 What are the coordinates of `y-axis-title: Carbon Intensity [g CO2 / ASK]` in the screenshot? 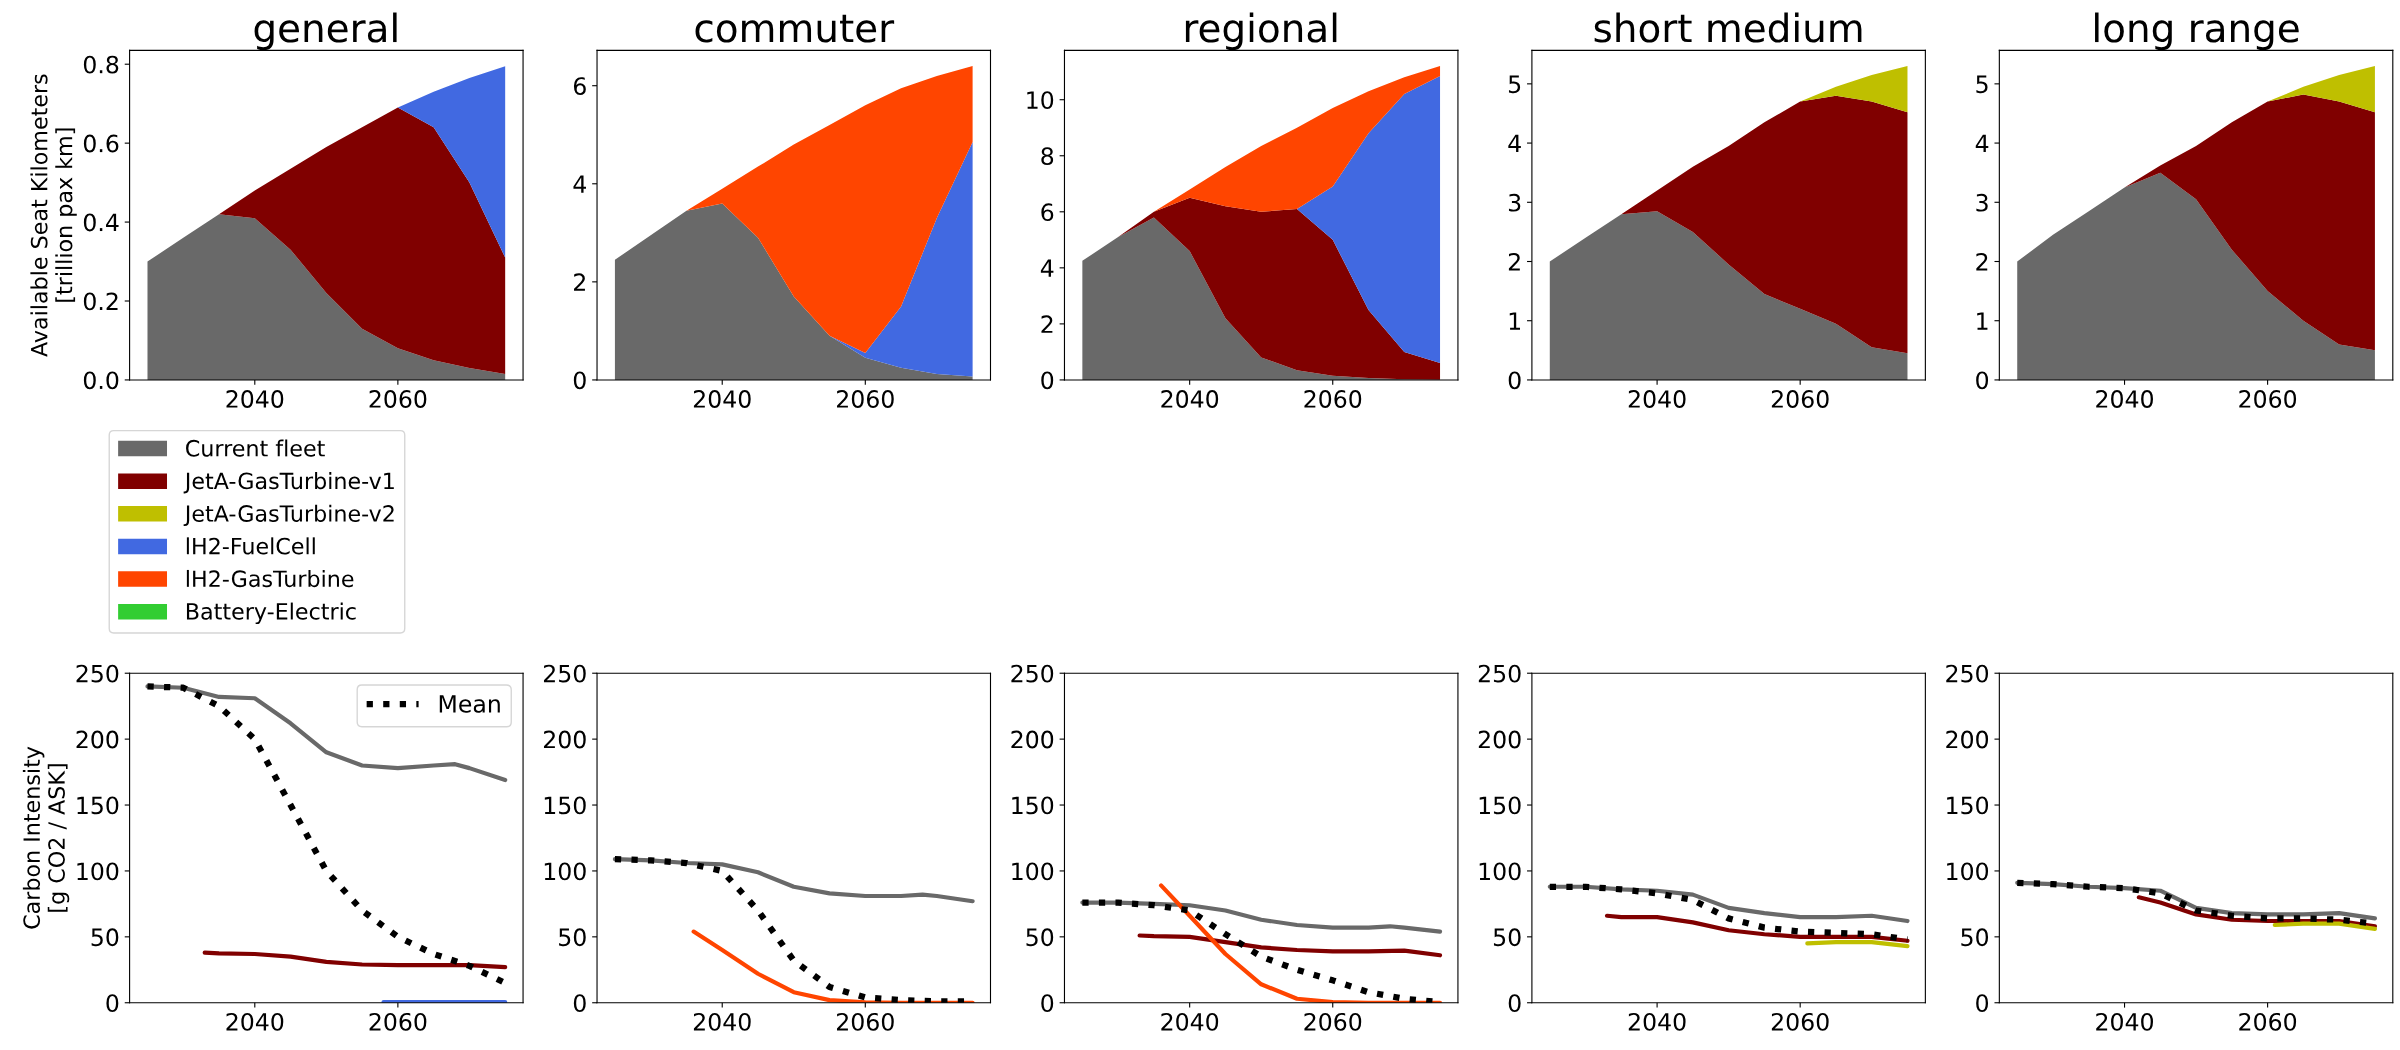 It's located at (46, 837).